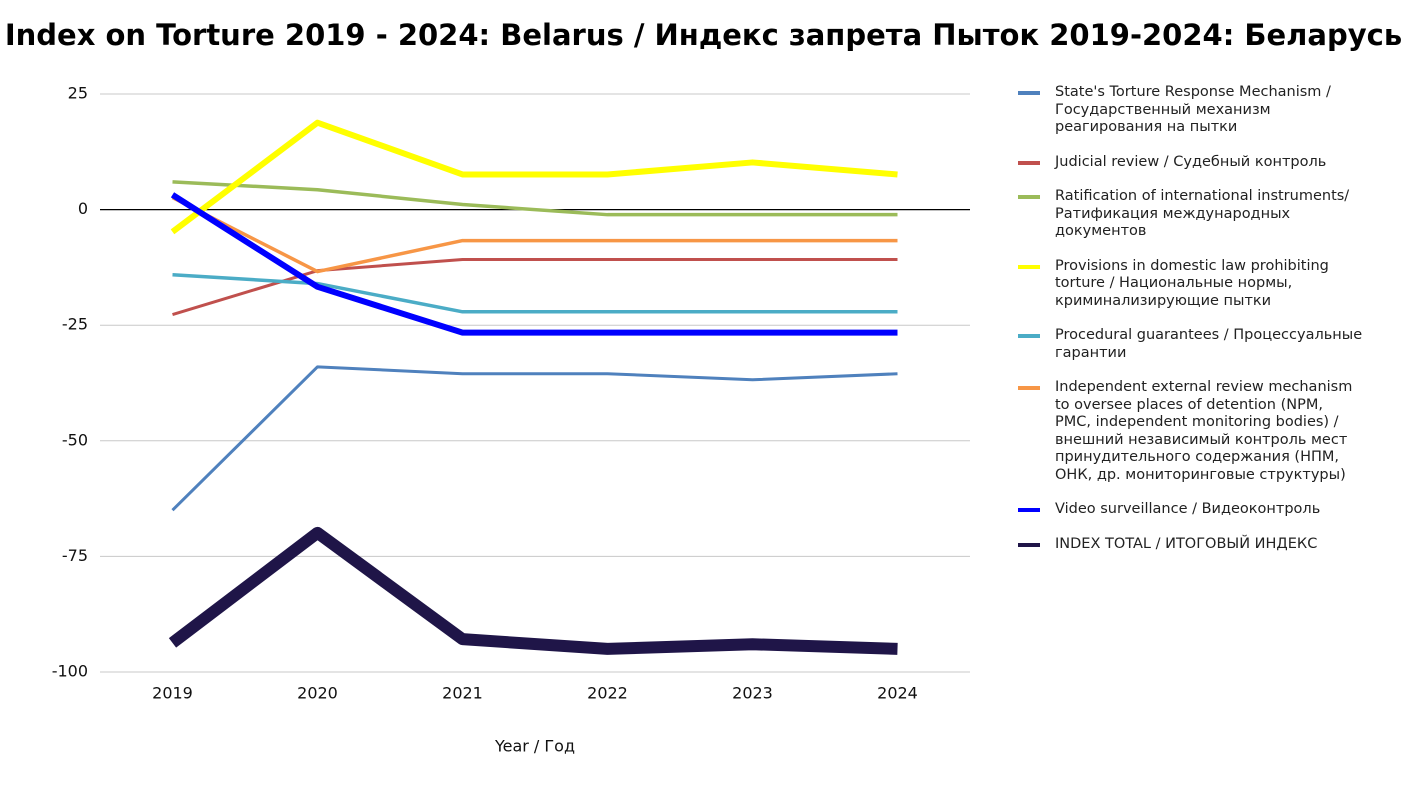 The width and height of the screenshot is (1407, 801). I want to click on y-tick-label: -50, so click(75, 439).